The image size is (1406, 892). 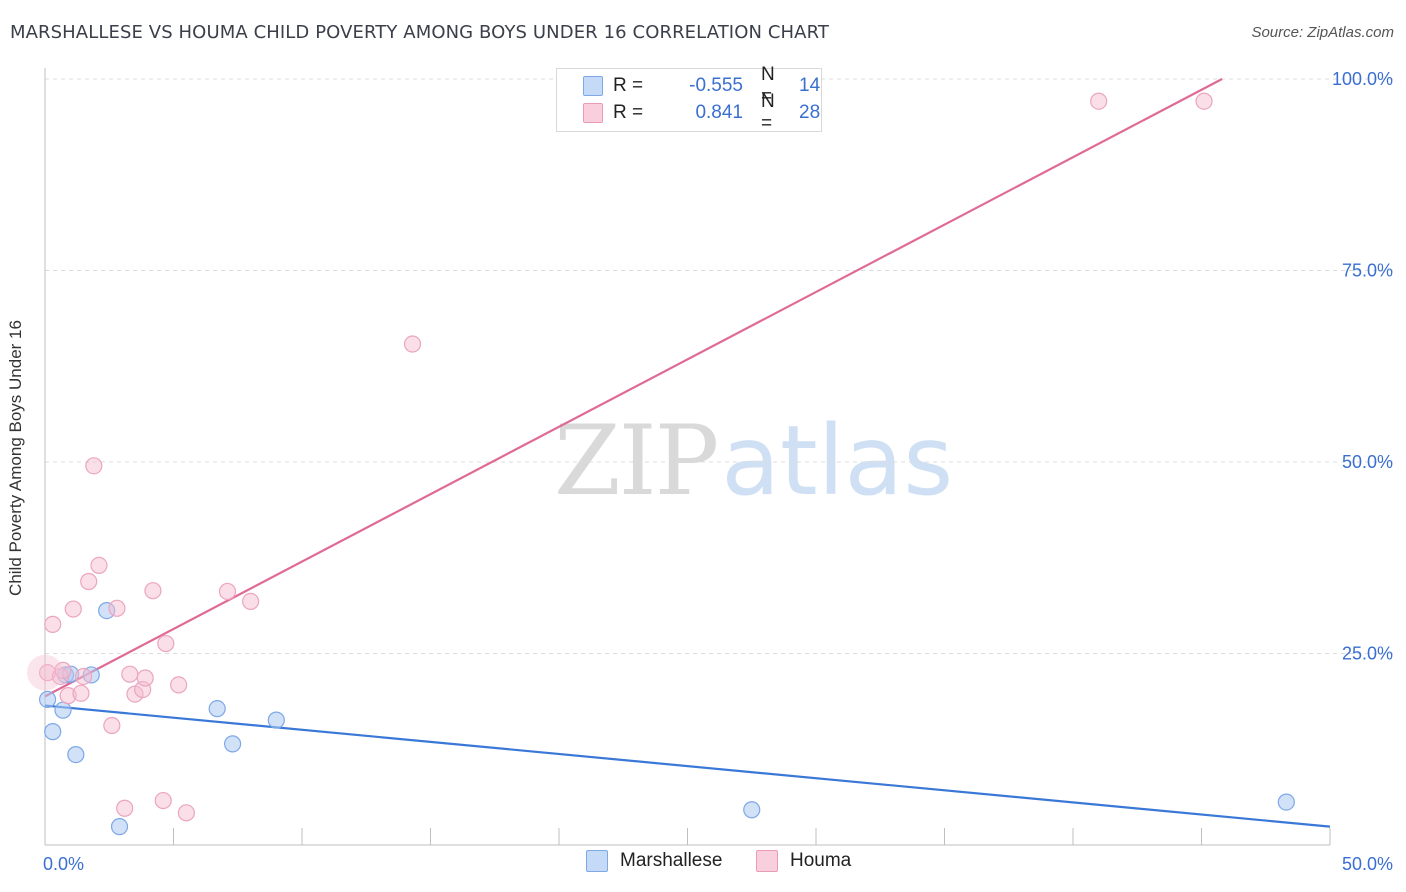 I want to click on watermark-atlas: atlas, so click(x=837, y=461).